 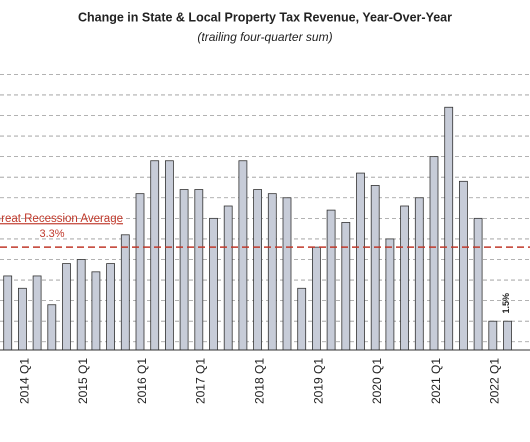 What do you see at coordinates (51, 234) in the screenshot?
I see `reference-value-label: 3.3%` at bounding box center [51, 234].